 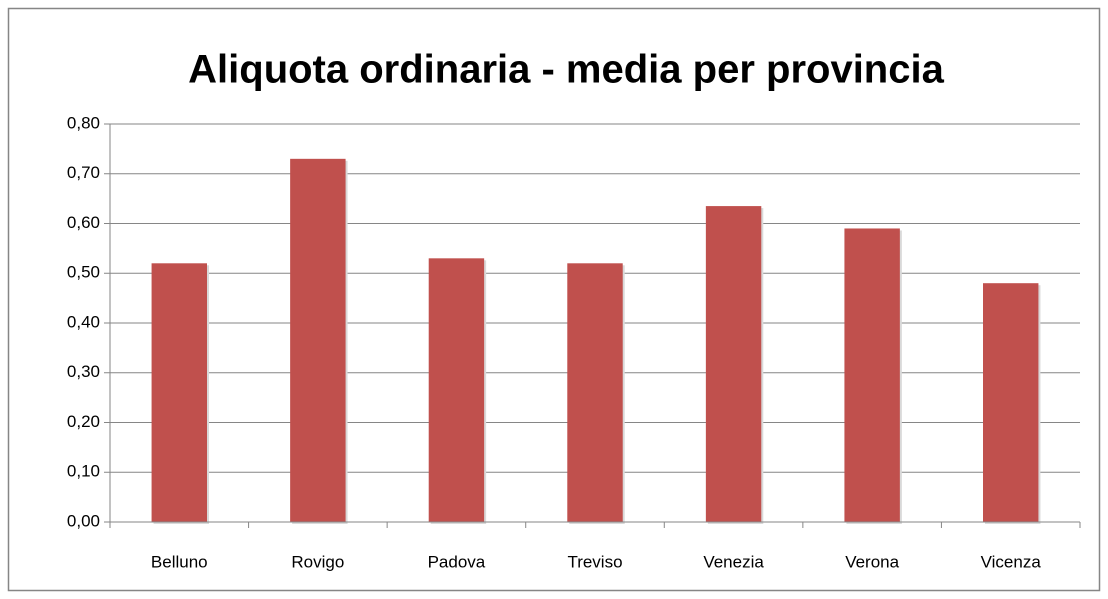 What do you see at coordinates (83, 122) in the screenshot?
I see `y-tick-label: 0,80` at bounding box center [83, 122].